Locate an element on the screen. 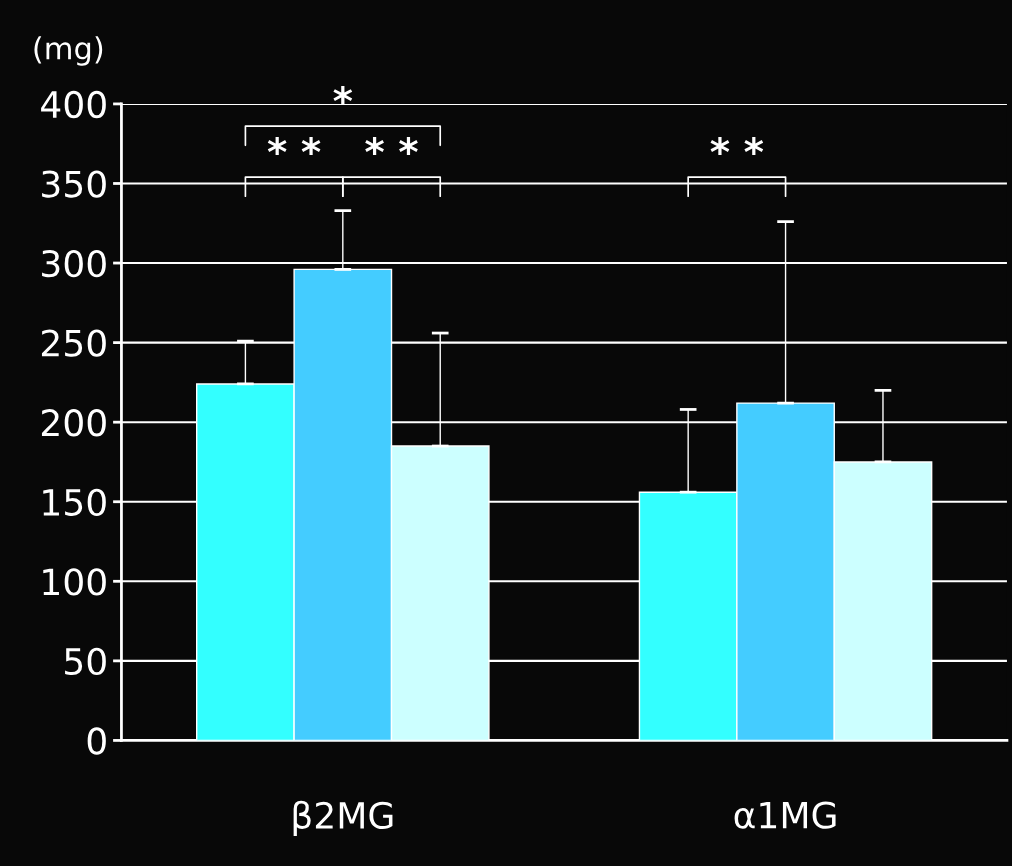 The image size is (1012, 866). y-tick-label: 300 is located at coordinates (74, 263).